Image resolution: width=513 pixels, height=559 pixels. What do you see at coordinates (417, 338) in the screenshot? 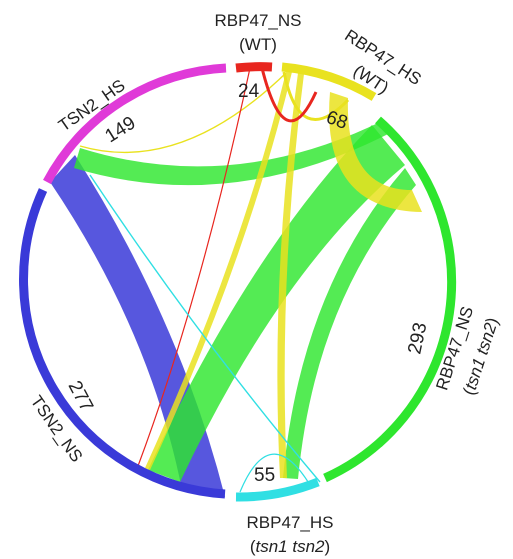
I see `count-rbp47-ns-tsn: 293` at bounding box center [417, 338].